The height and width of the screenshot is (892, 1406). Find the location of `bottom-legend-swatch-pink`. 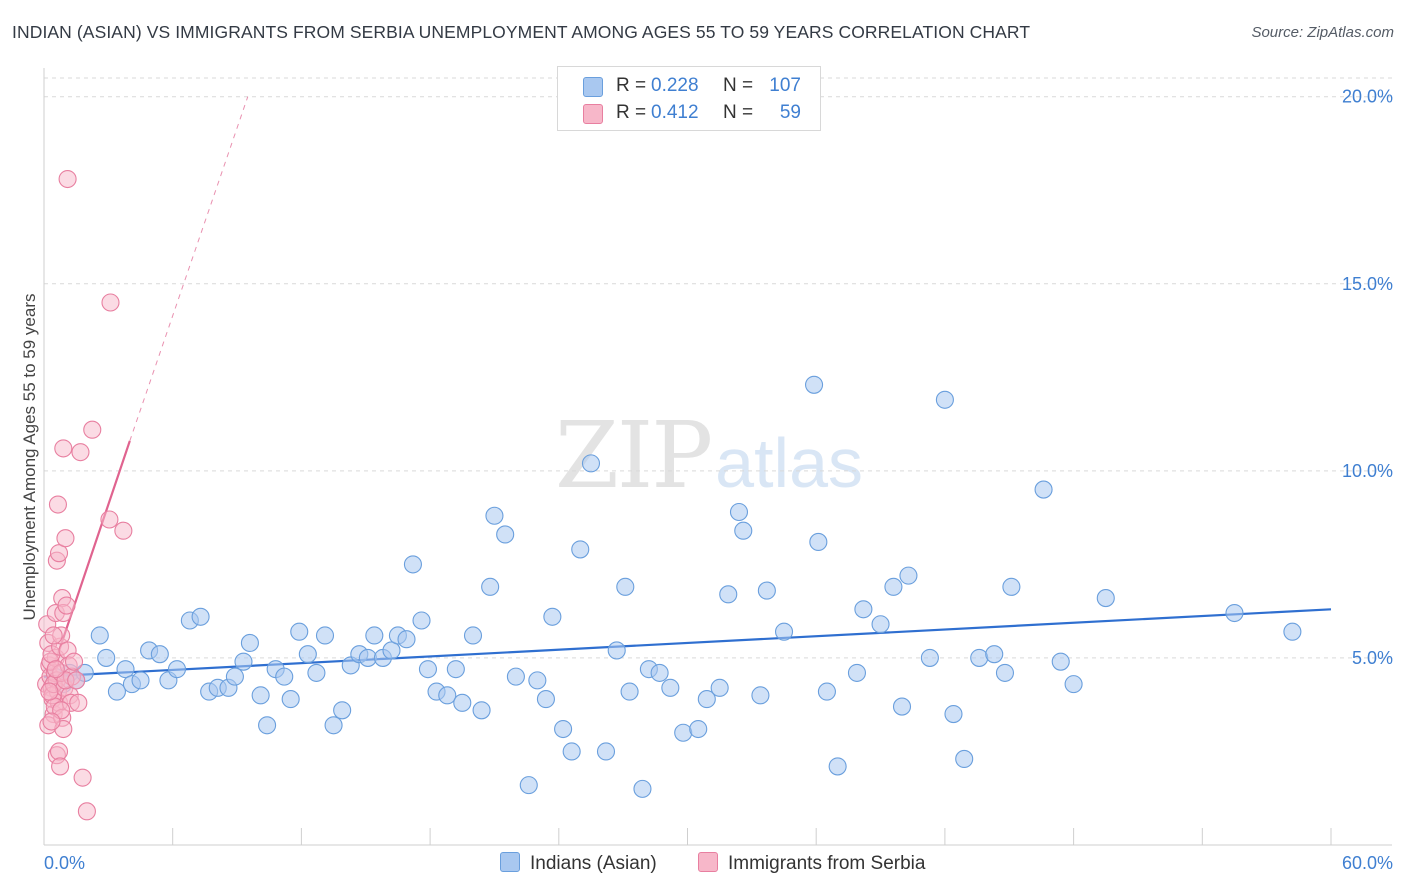

bottom-legend-swatch-pink is located at coordinates (708, 862).